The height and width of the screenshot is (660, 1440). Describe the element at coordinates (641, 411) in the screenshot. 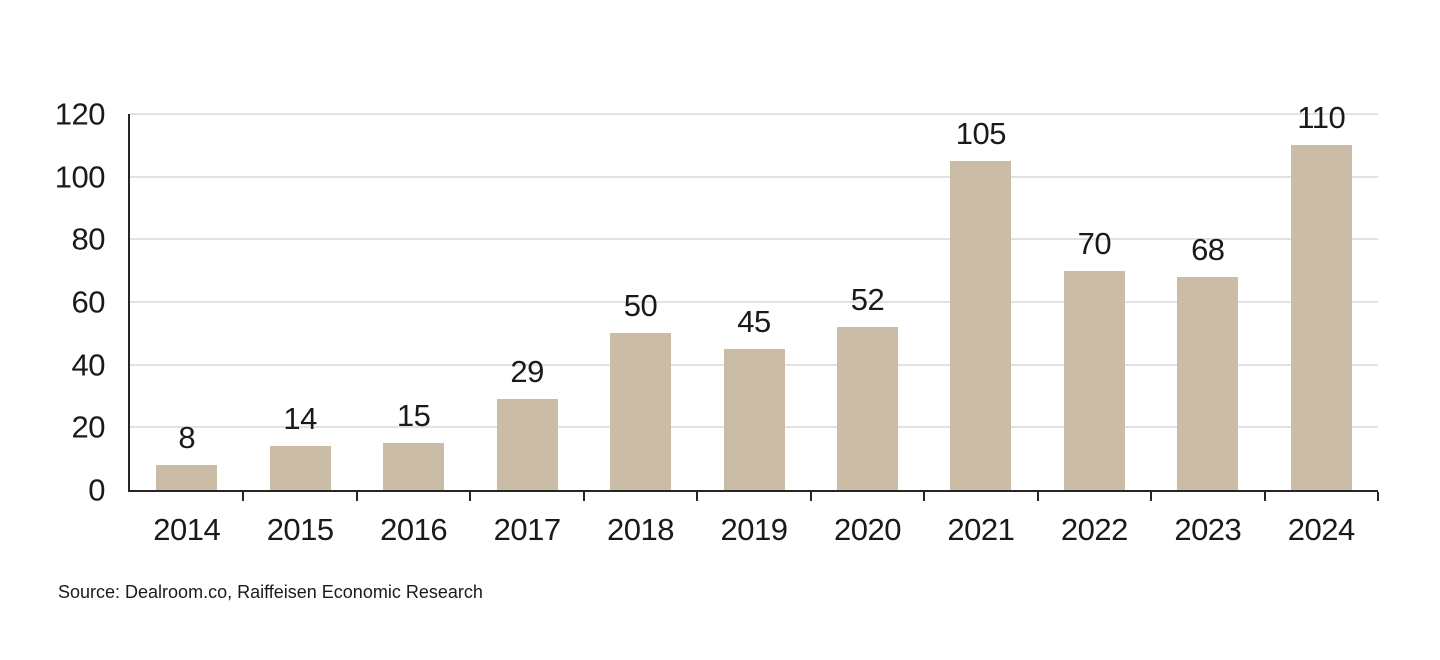

I see `bar-2018` at that location.